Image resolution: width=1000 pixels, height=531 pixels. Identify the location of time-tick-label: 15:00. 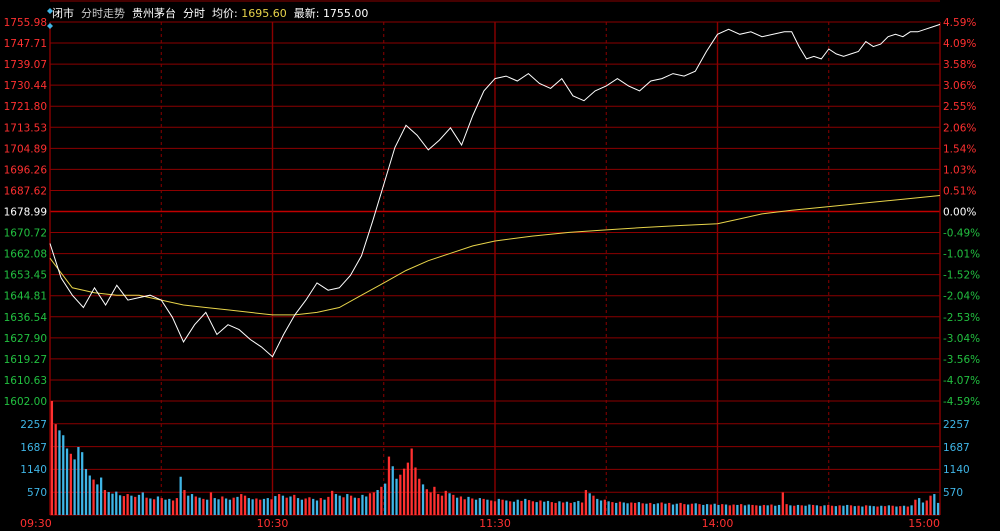
(924, 523).